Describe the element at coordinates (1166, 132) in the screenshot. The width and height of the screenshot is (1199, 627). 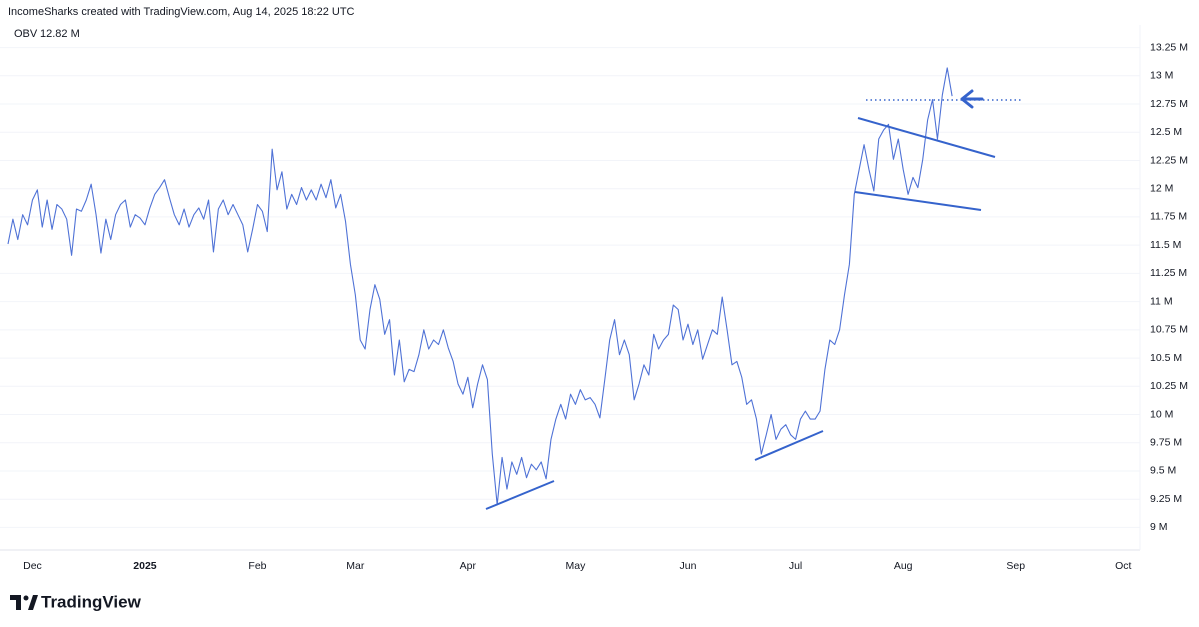
I see `y-tick-label: 12.5 M` at that location.